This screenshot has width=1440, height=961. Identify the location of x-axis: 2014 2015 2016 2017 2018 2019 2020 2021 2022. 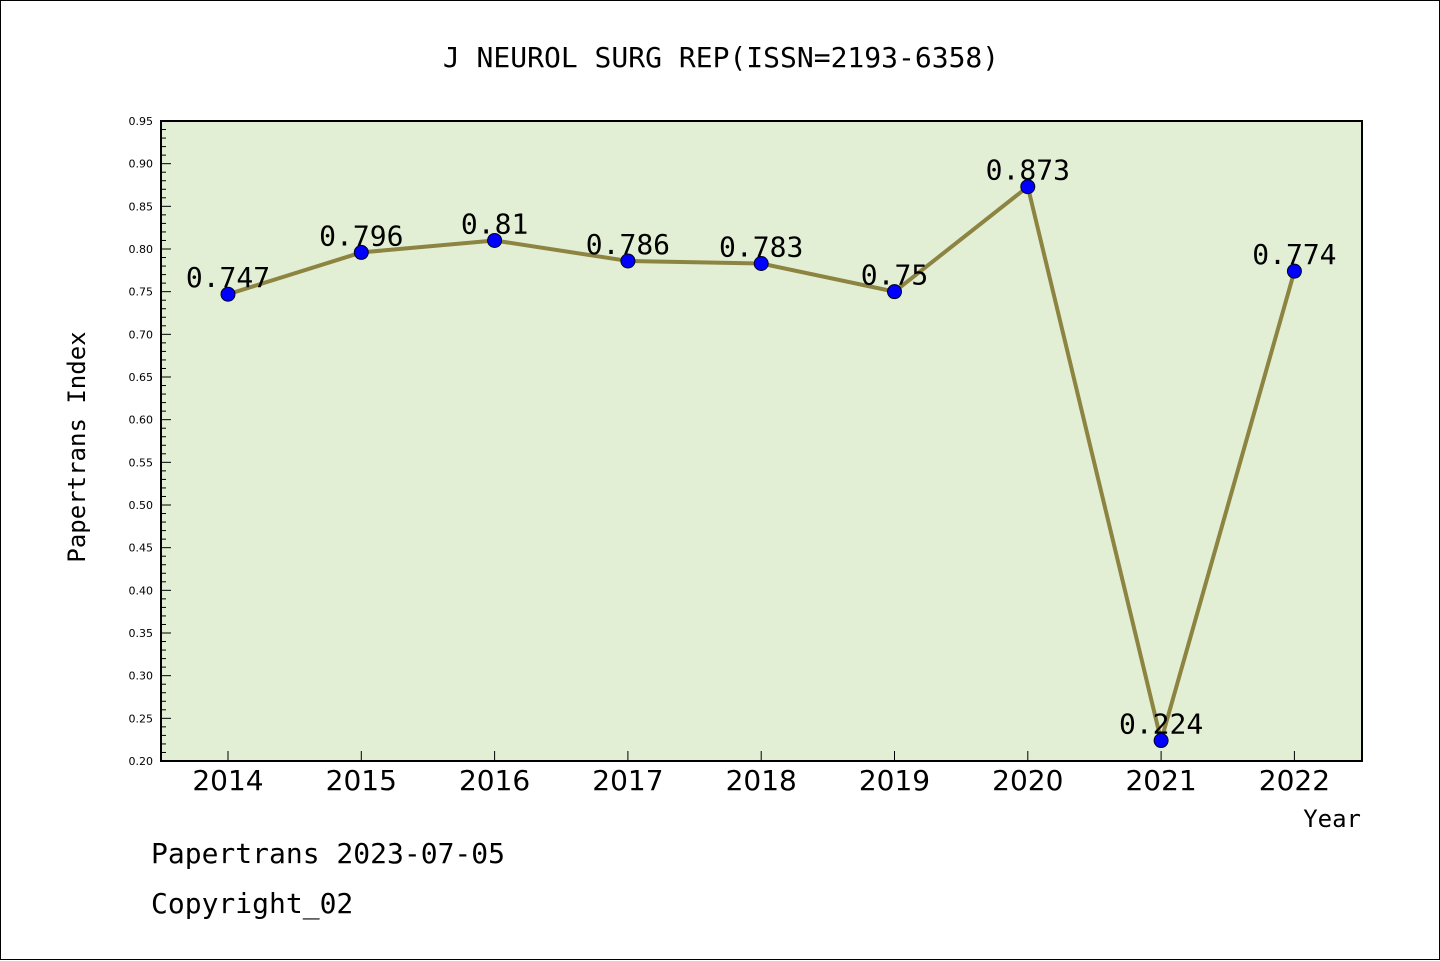
(761, 774).